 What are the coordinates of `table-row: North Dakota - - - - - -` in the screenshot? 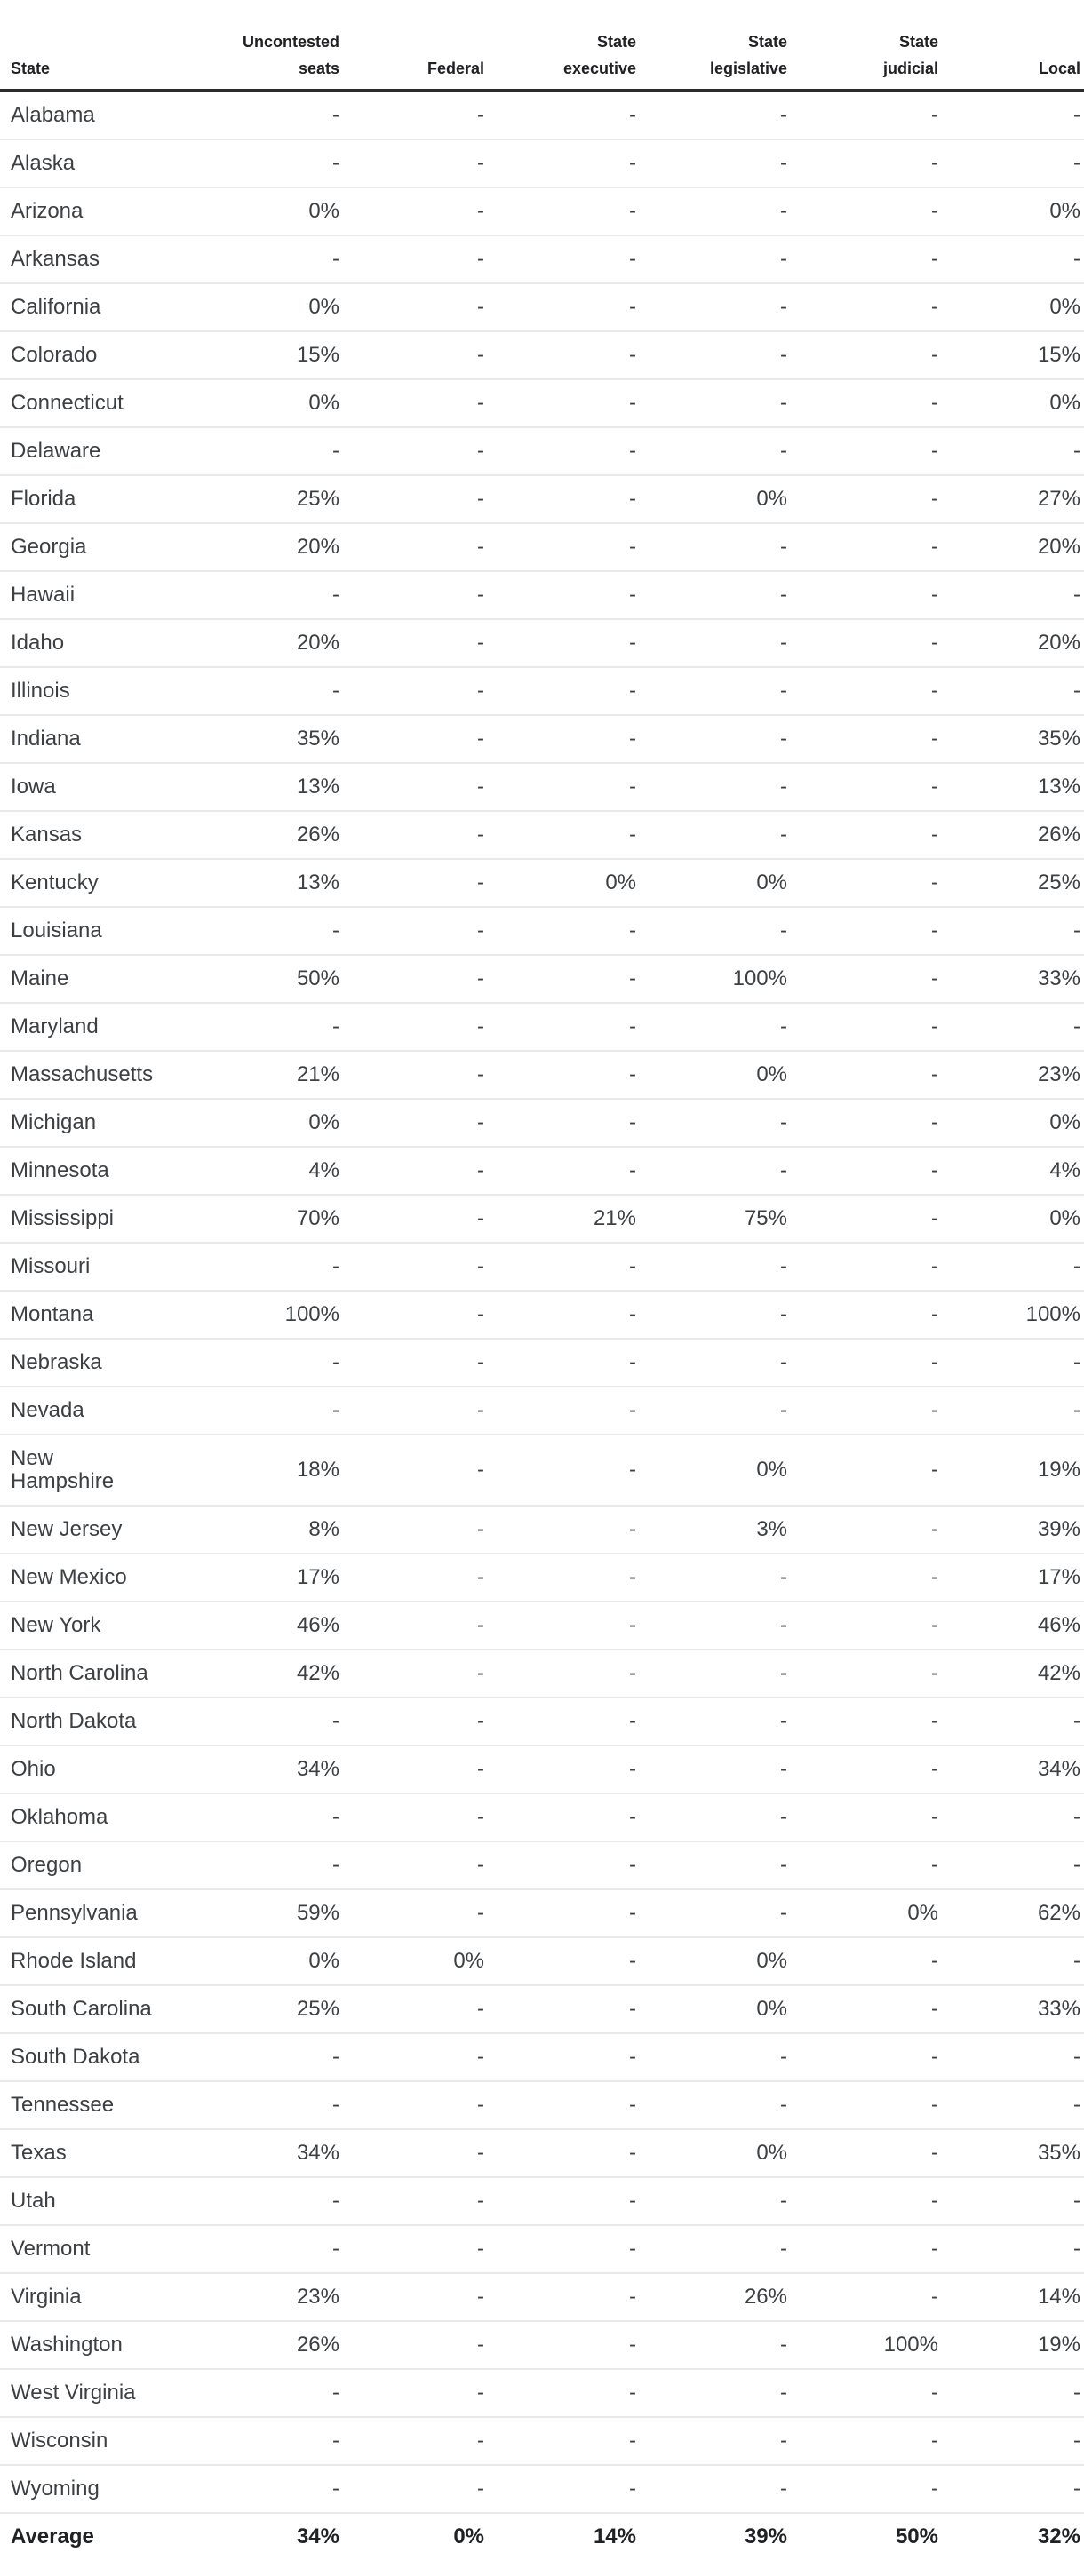 It's located at (542, 1721).